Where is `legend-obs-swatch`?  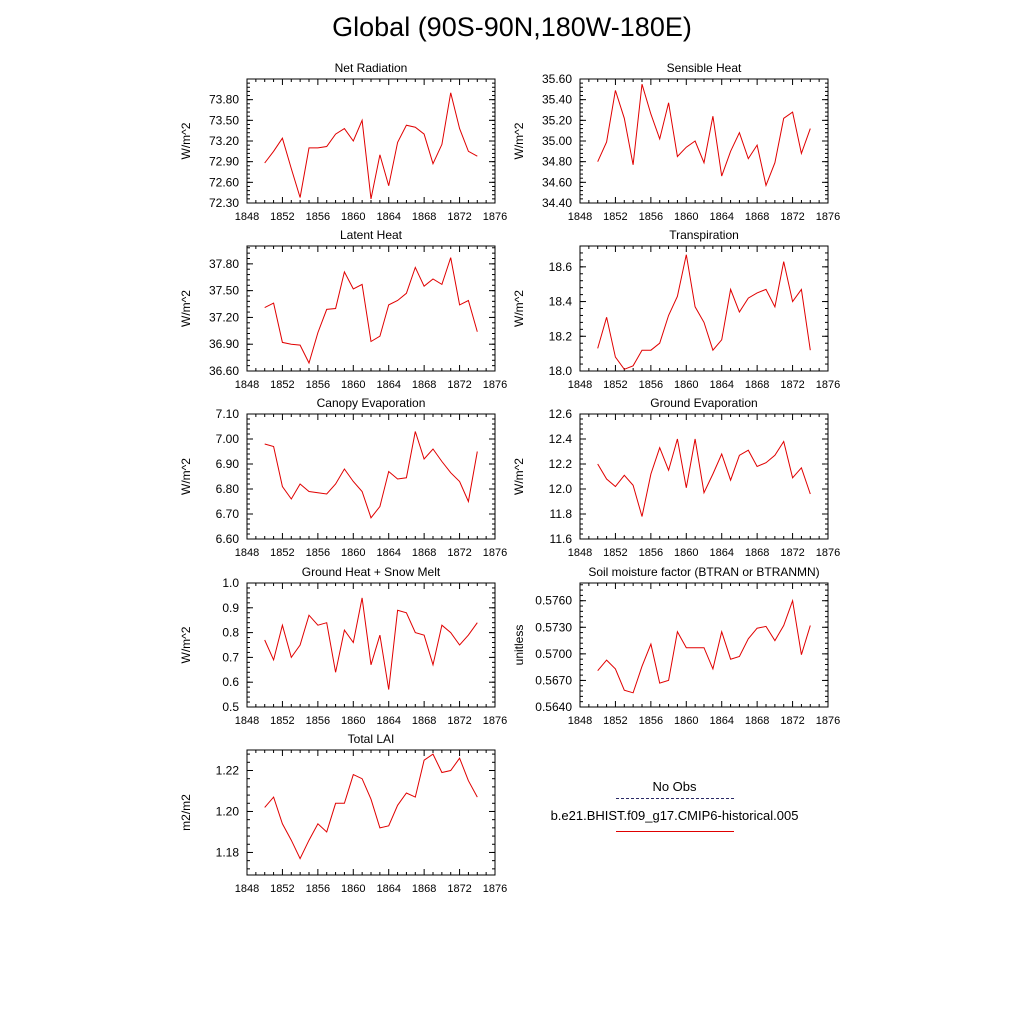
legend-obs-swatch is located at coordinates (674, 798).